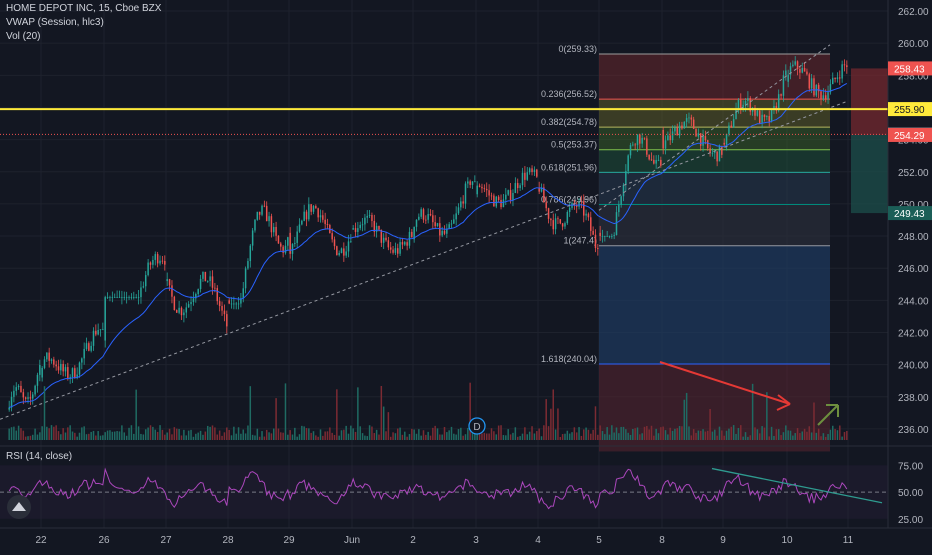  I want to click on symbol-legend: HOME DEPOT INC, 15, Cboe BZX, so click(84, 8).